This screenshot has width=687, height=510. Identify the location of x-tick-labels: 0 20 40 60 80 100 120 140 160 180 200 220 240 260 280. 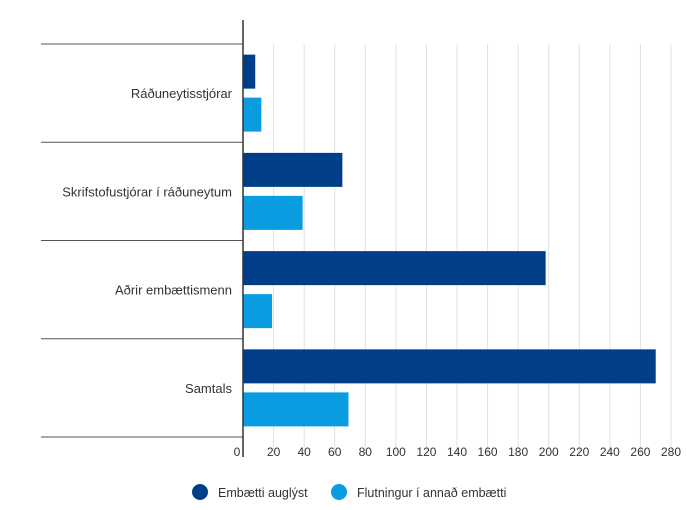
(458, 452).